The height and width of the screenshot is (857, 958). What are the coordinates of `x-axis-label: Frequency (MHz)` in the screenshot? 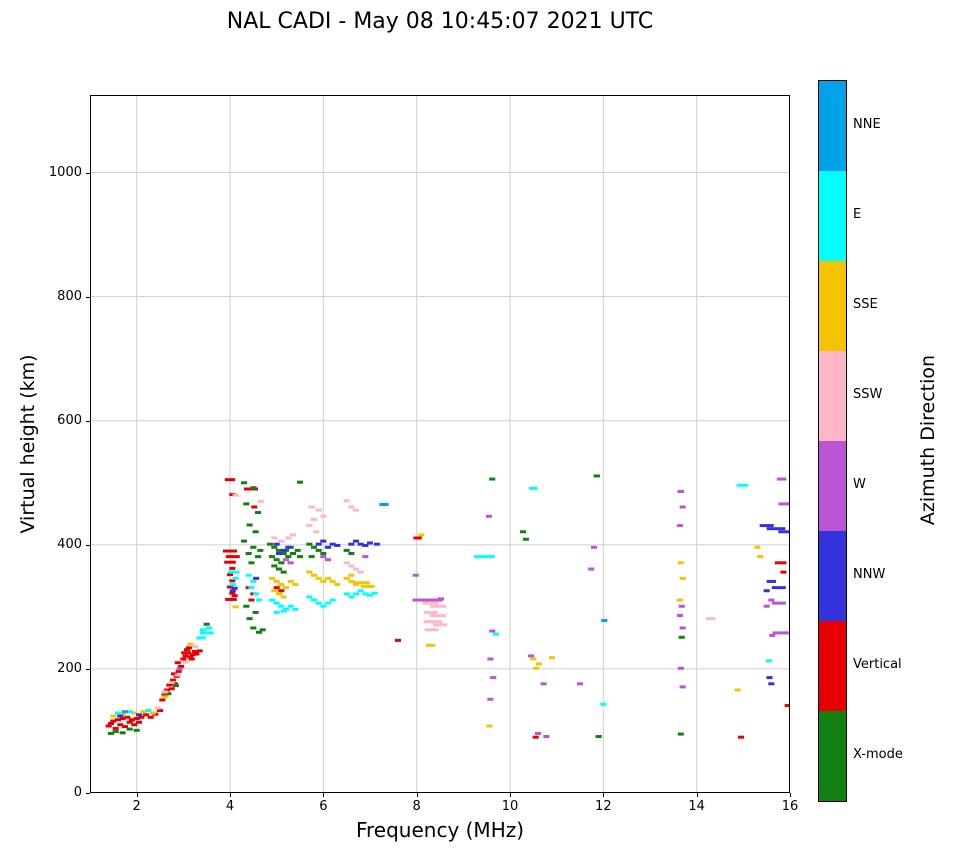 It's located at (440, 830).